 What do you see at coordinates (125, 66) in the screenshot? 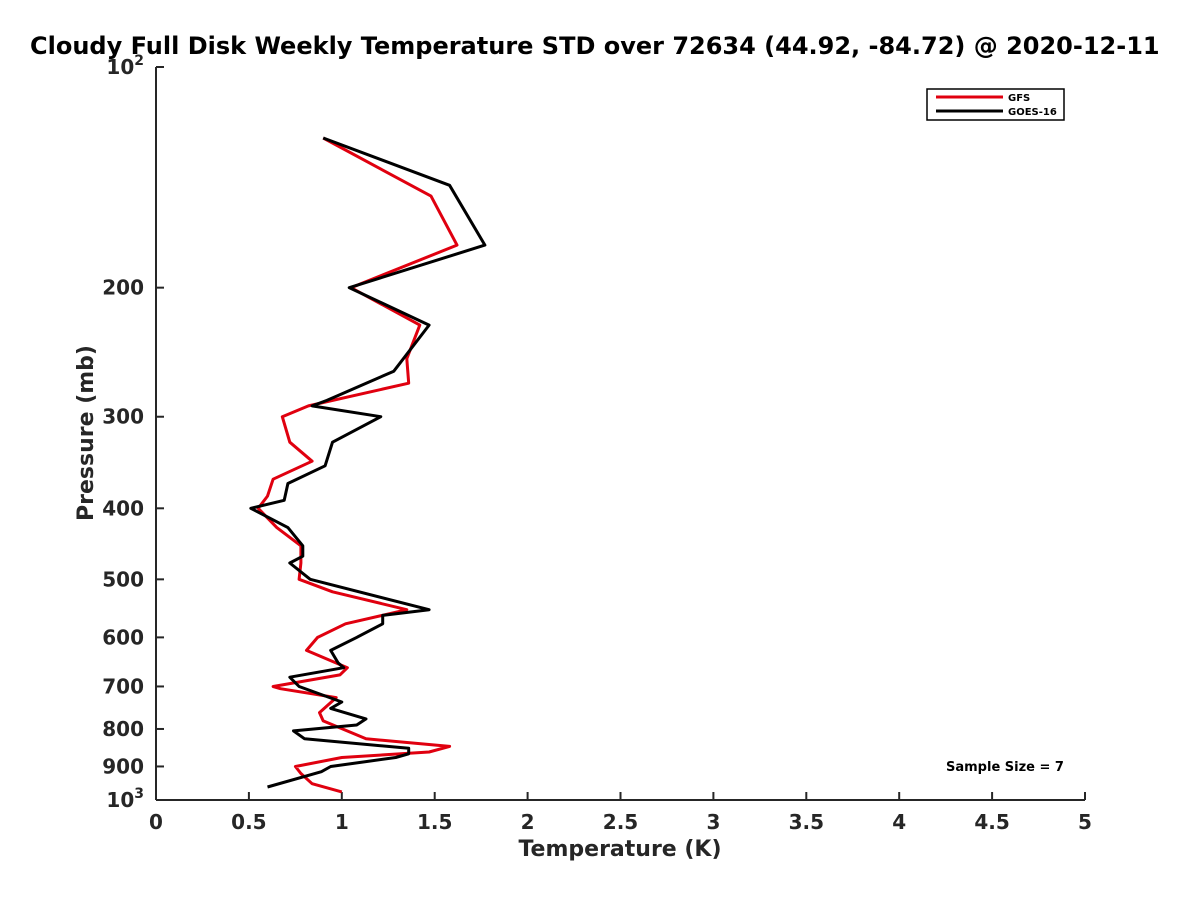
I see `y-tick-label: 10²` at bounding box center [125, 66].